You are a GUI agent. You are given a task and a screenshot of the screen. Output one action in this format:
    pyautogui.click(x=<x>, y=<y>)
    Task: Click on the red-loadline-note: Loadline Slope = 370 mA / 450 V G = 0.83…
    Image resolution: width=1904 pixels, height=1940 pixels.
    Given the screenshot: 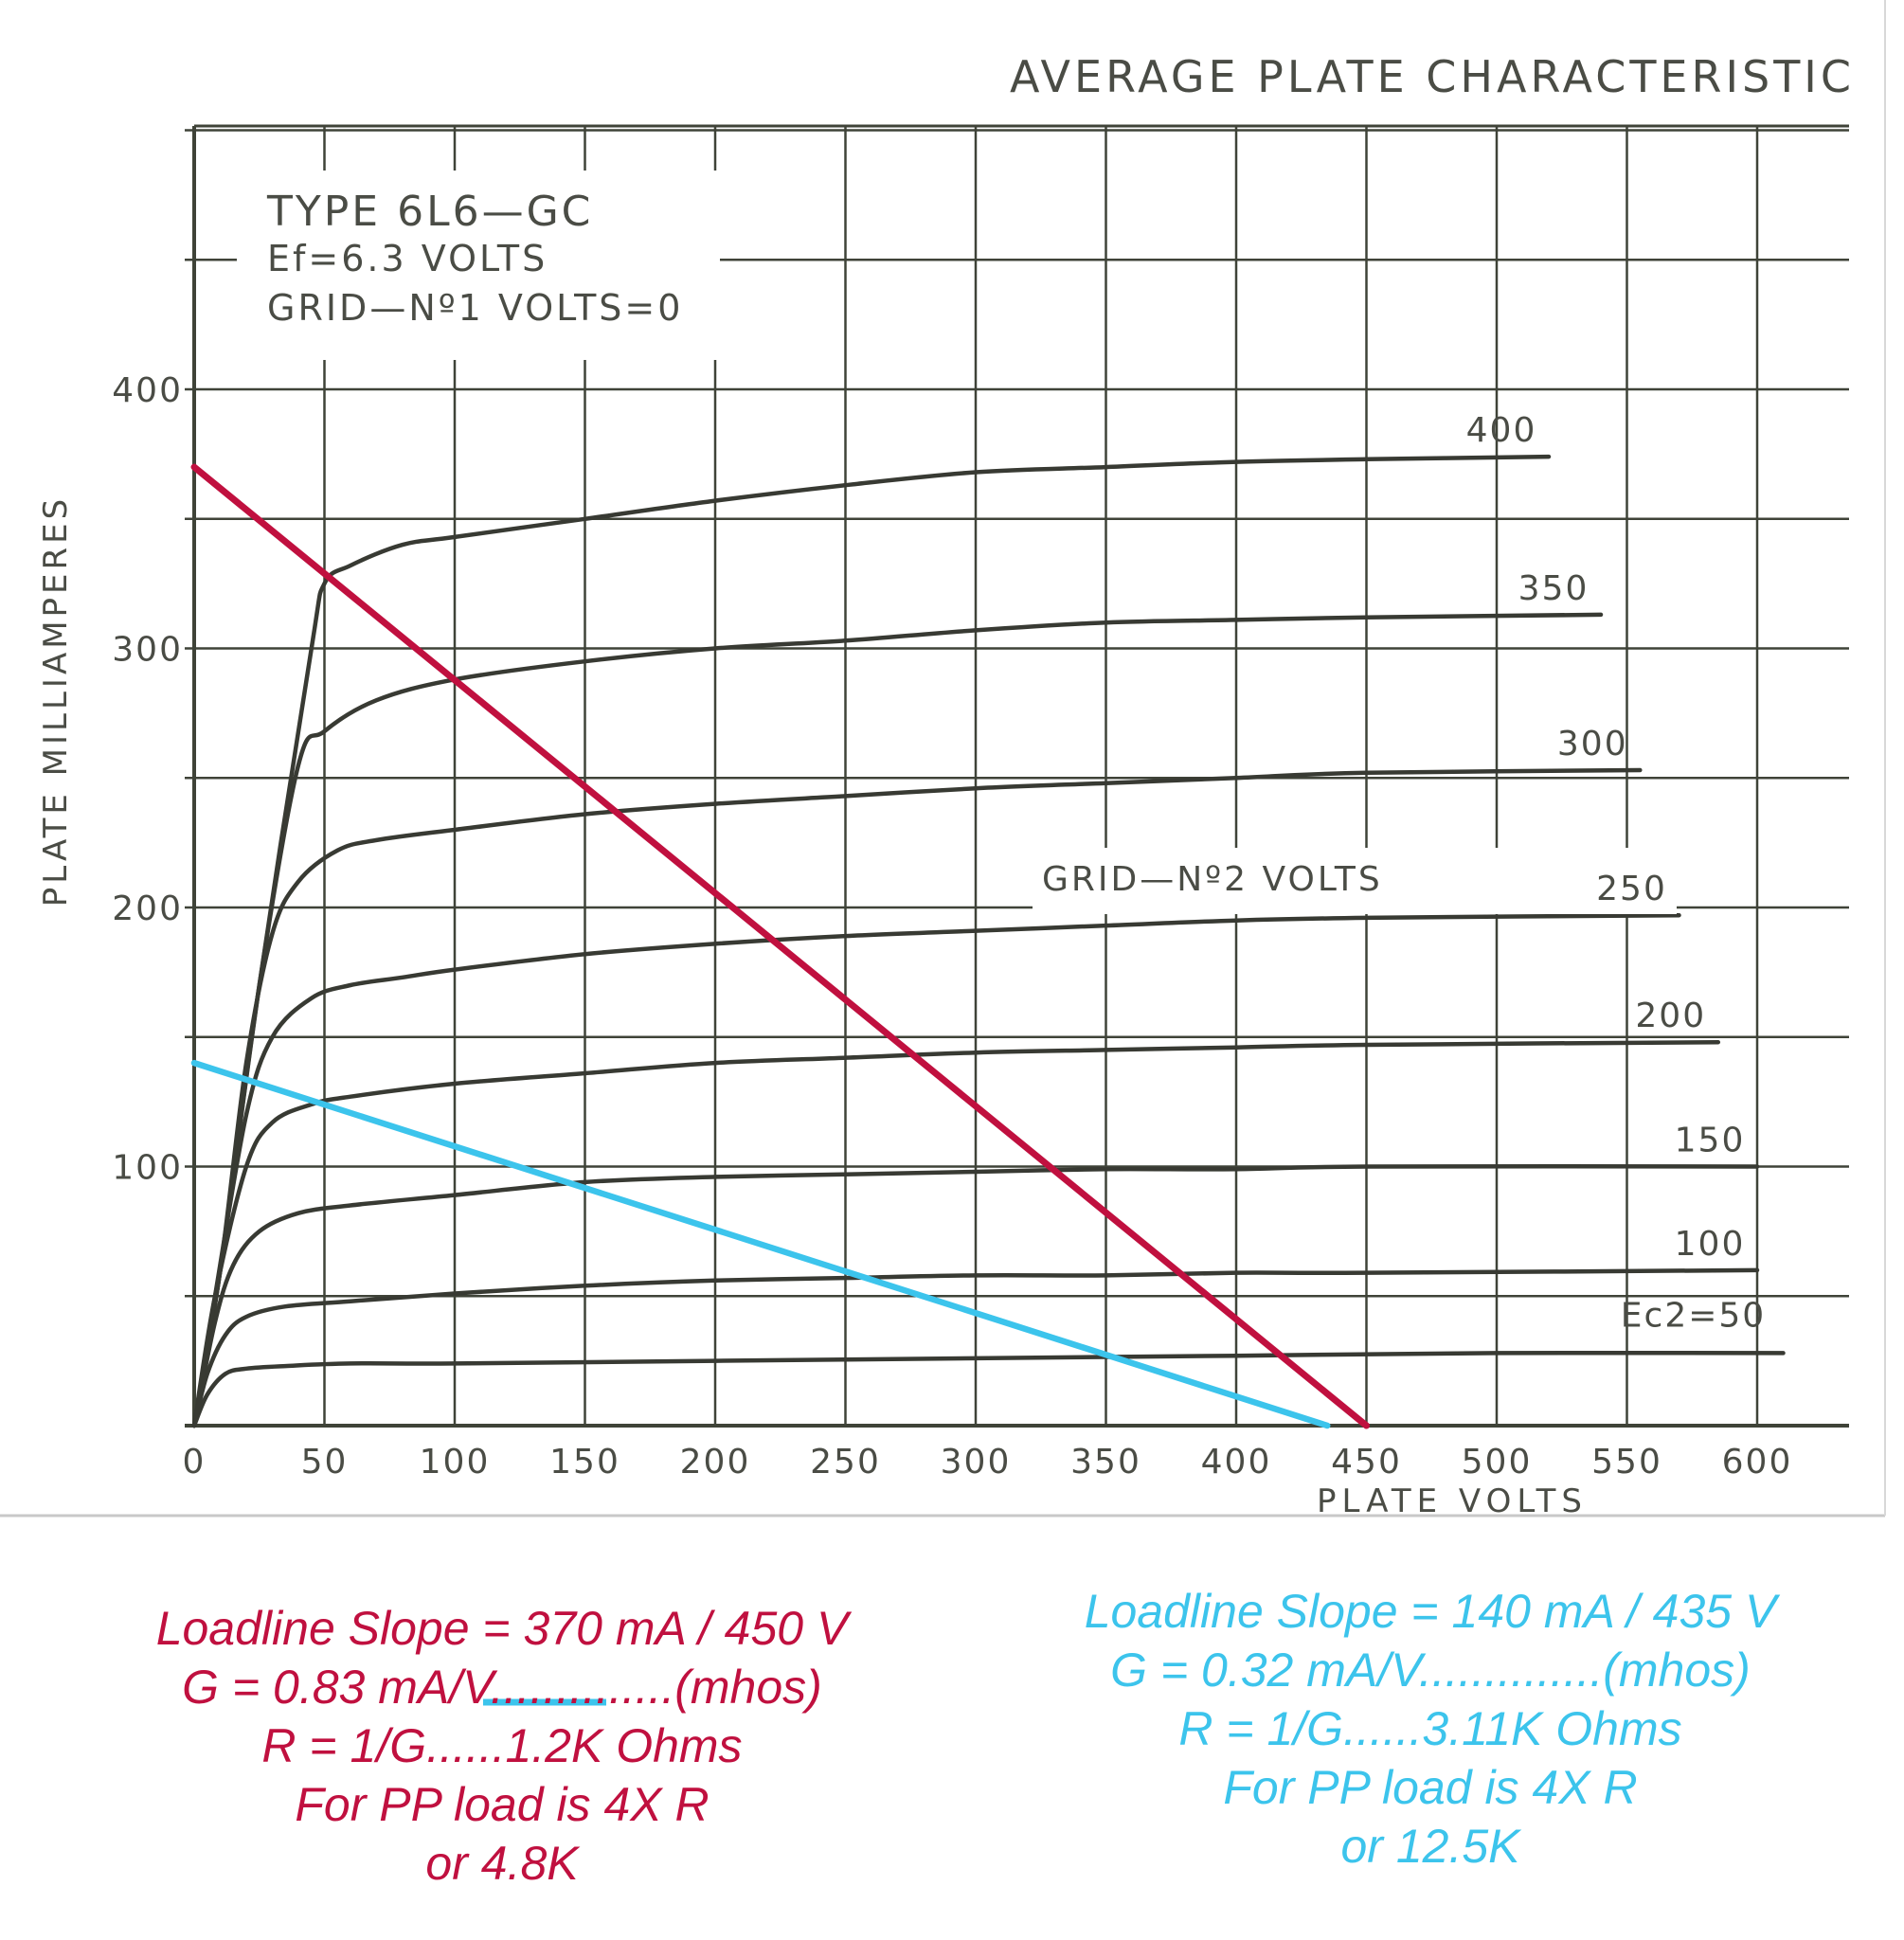 What is the action you would take?
    pyautogui.click(x=502, y=1746)
    